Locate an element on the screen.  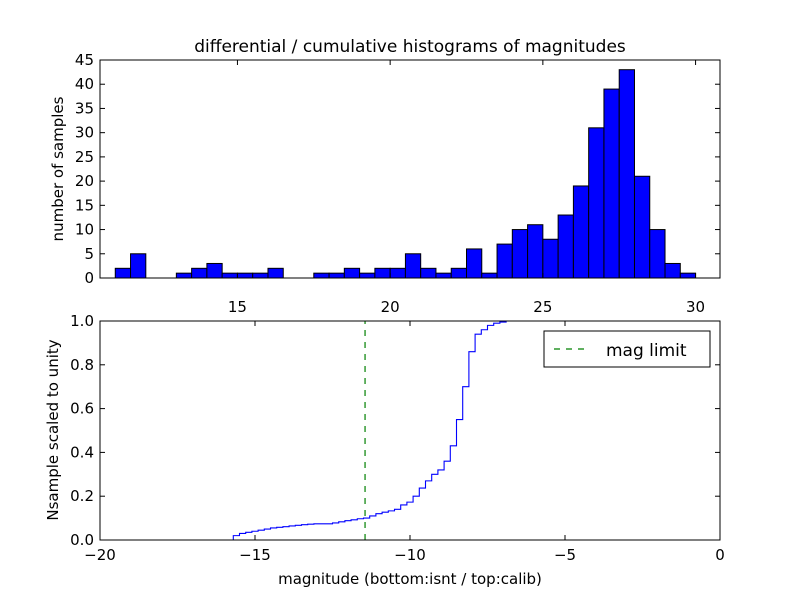
legend: mag limit is located at coordinates (627, 349).